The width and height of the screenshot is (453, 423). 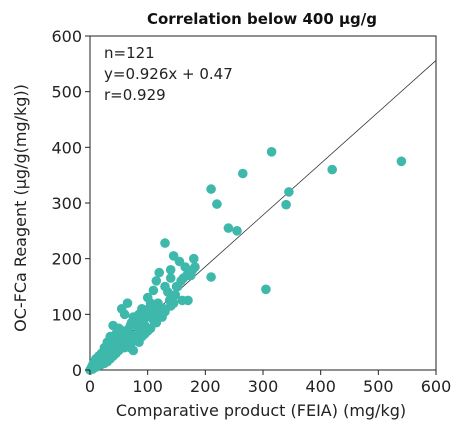 What do you see at coordinates (66, 36) in the screenshot?
I see `y-tick-label: 600` at bounding box center [66, 36].